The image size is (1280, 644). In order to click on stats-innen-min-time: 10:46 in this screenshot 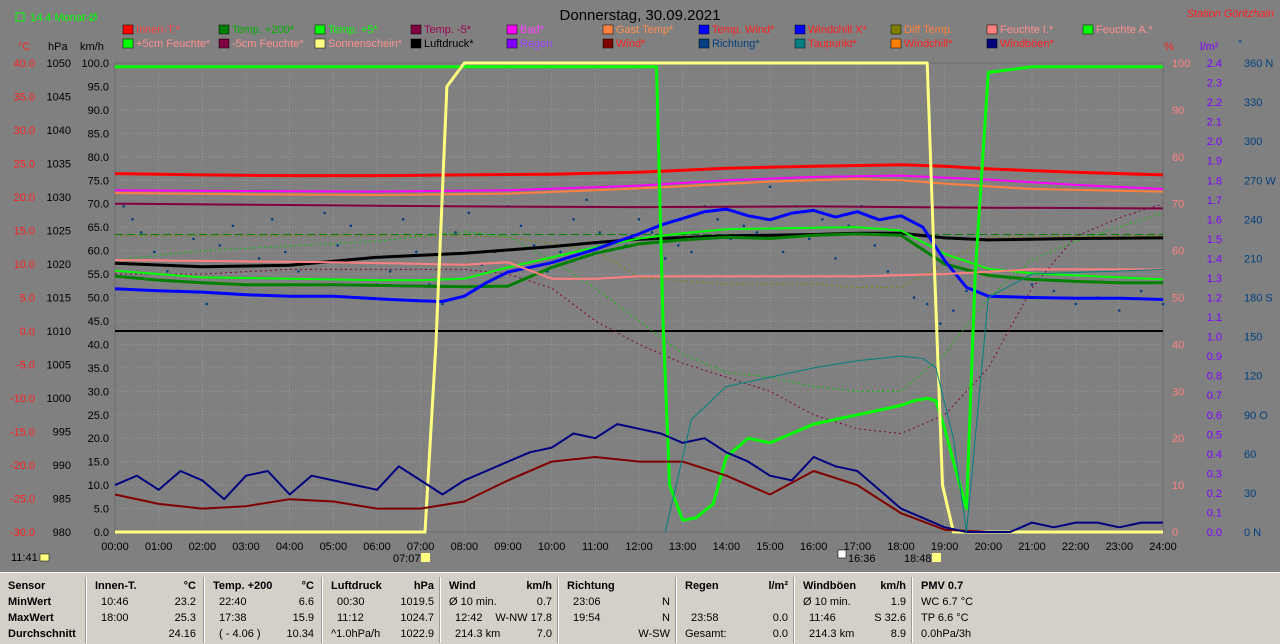, I will do `click(115, 602)`.